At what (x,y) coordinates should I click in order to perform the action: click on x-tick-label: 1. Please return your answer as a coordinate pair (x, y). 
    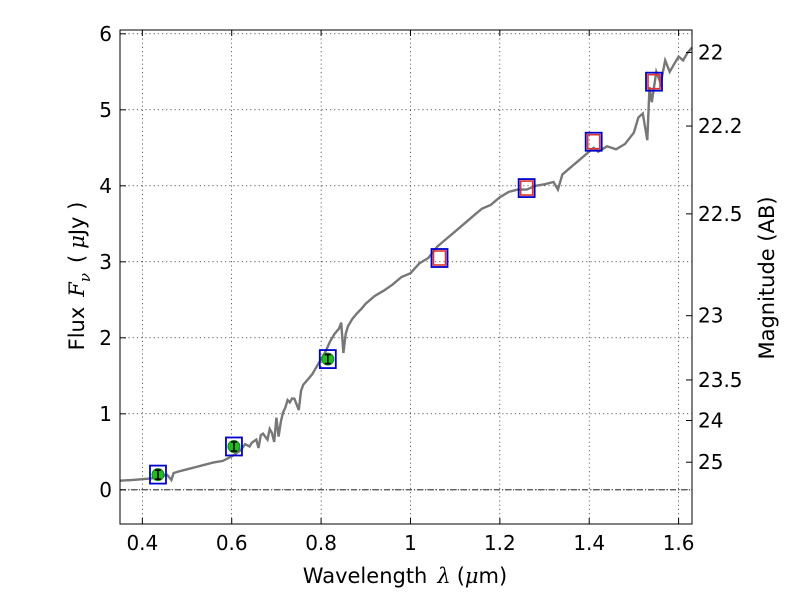
    Looking at the image, I should click on (410, 543).